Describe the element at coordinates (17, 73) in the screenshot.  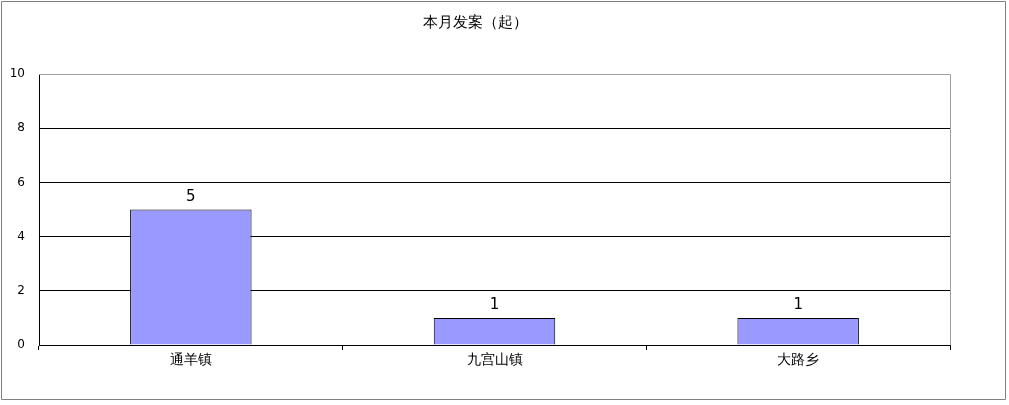
I see `y-tick-label: 10` at that location.